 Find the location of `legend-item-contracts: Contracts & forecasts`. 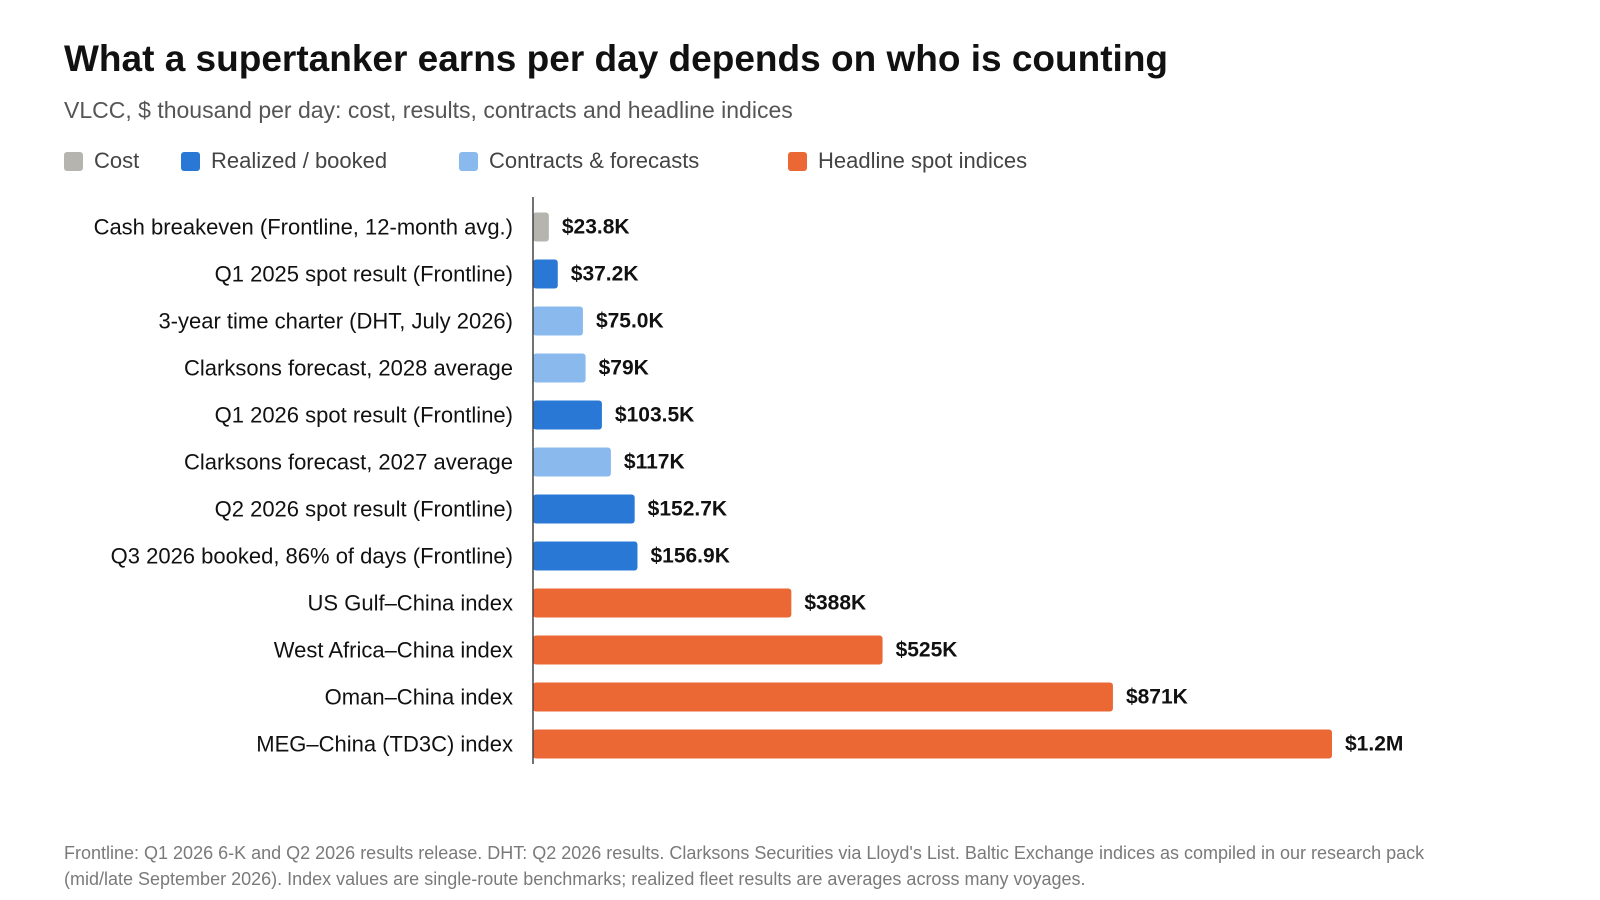

legend-item-contracts: Contracts & forecasts is located at coordinates (579, 161).